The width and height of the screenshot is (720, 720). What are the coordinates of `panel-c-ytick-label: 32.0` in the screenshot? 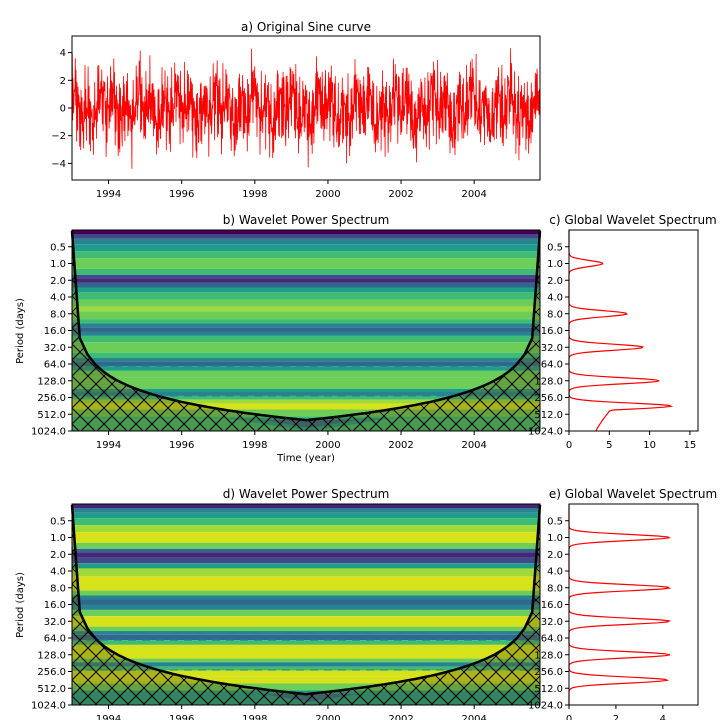 It's located at (552, 348).